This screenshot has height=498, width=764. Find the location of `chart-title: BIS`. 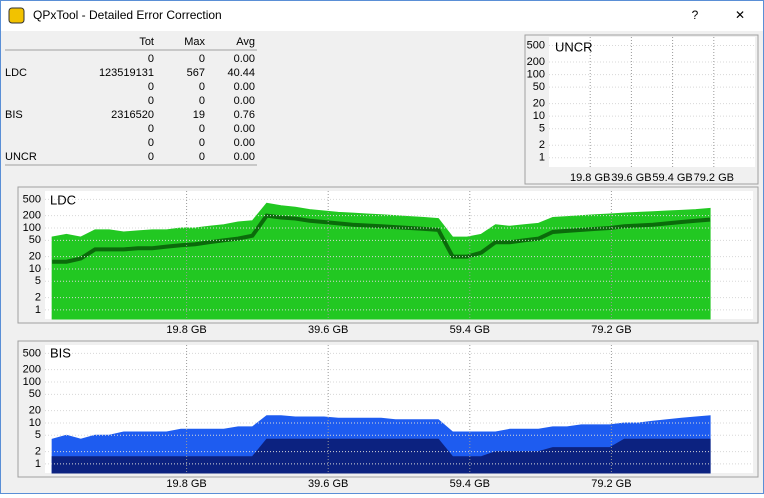

chart-title: BIS is located at coordinates (60, 352).